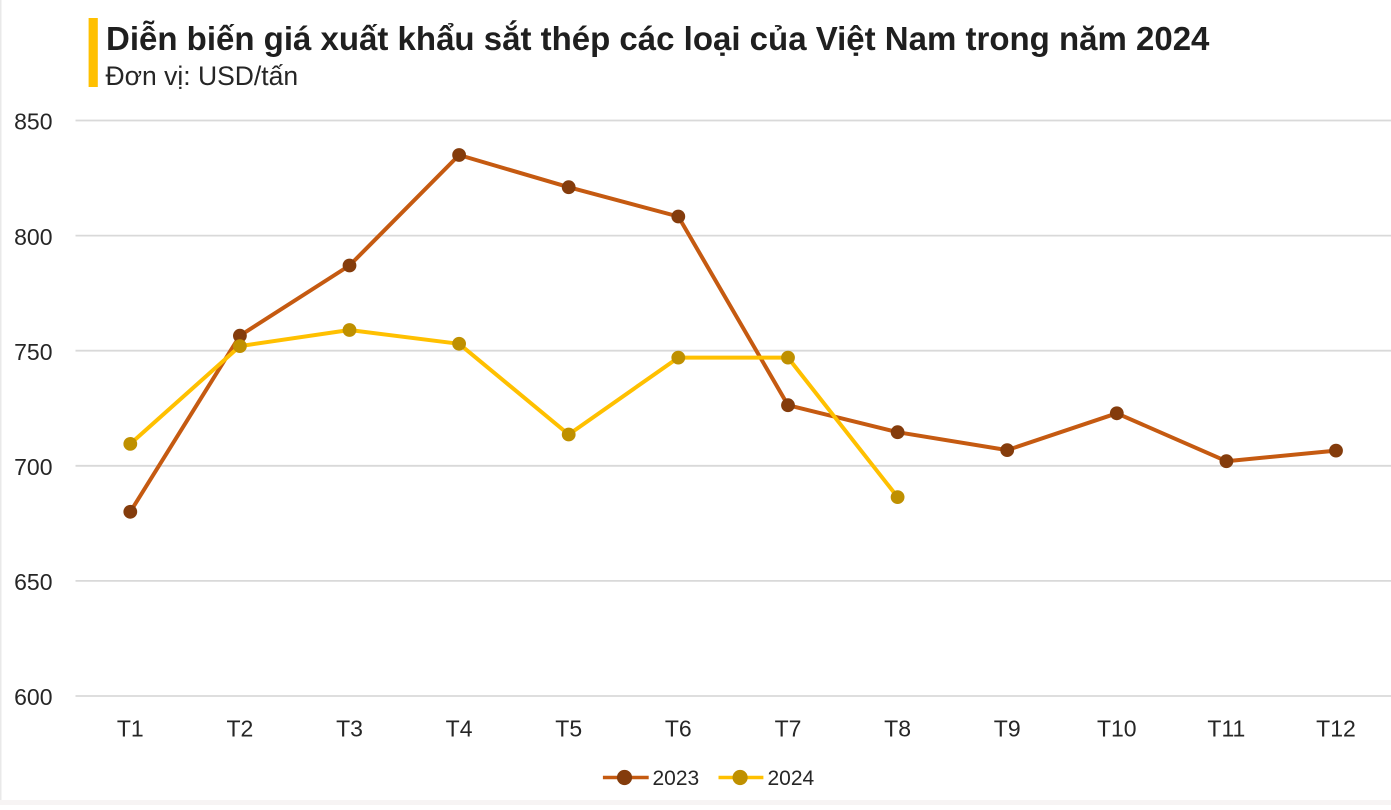 This screenshot has height=810, width=1391. What do you see at coordinates (239, 729) in the screenshot?
I see `svg-text: T2` at bounding box center [239, 729].